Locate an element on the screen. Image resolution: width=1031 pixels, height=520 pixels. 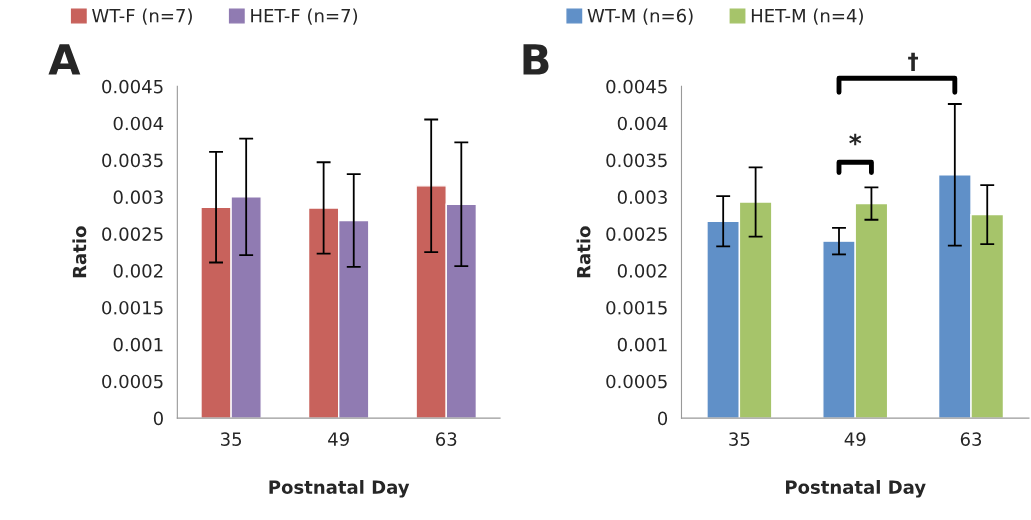
text: A is located at coordinates (64, 59).